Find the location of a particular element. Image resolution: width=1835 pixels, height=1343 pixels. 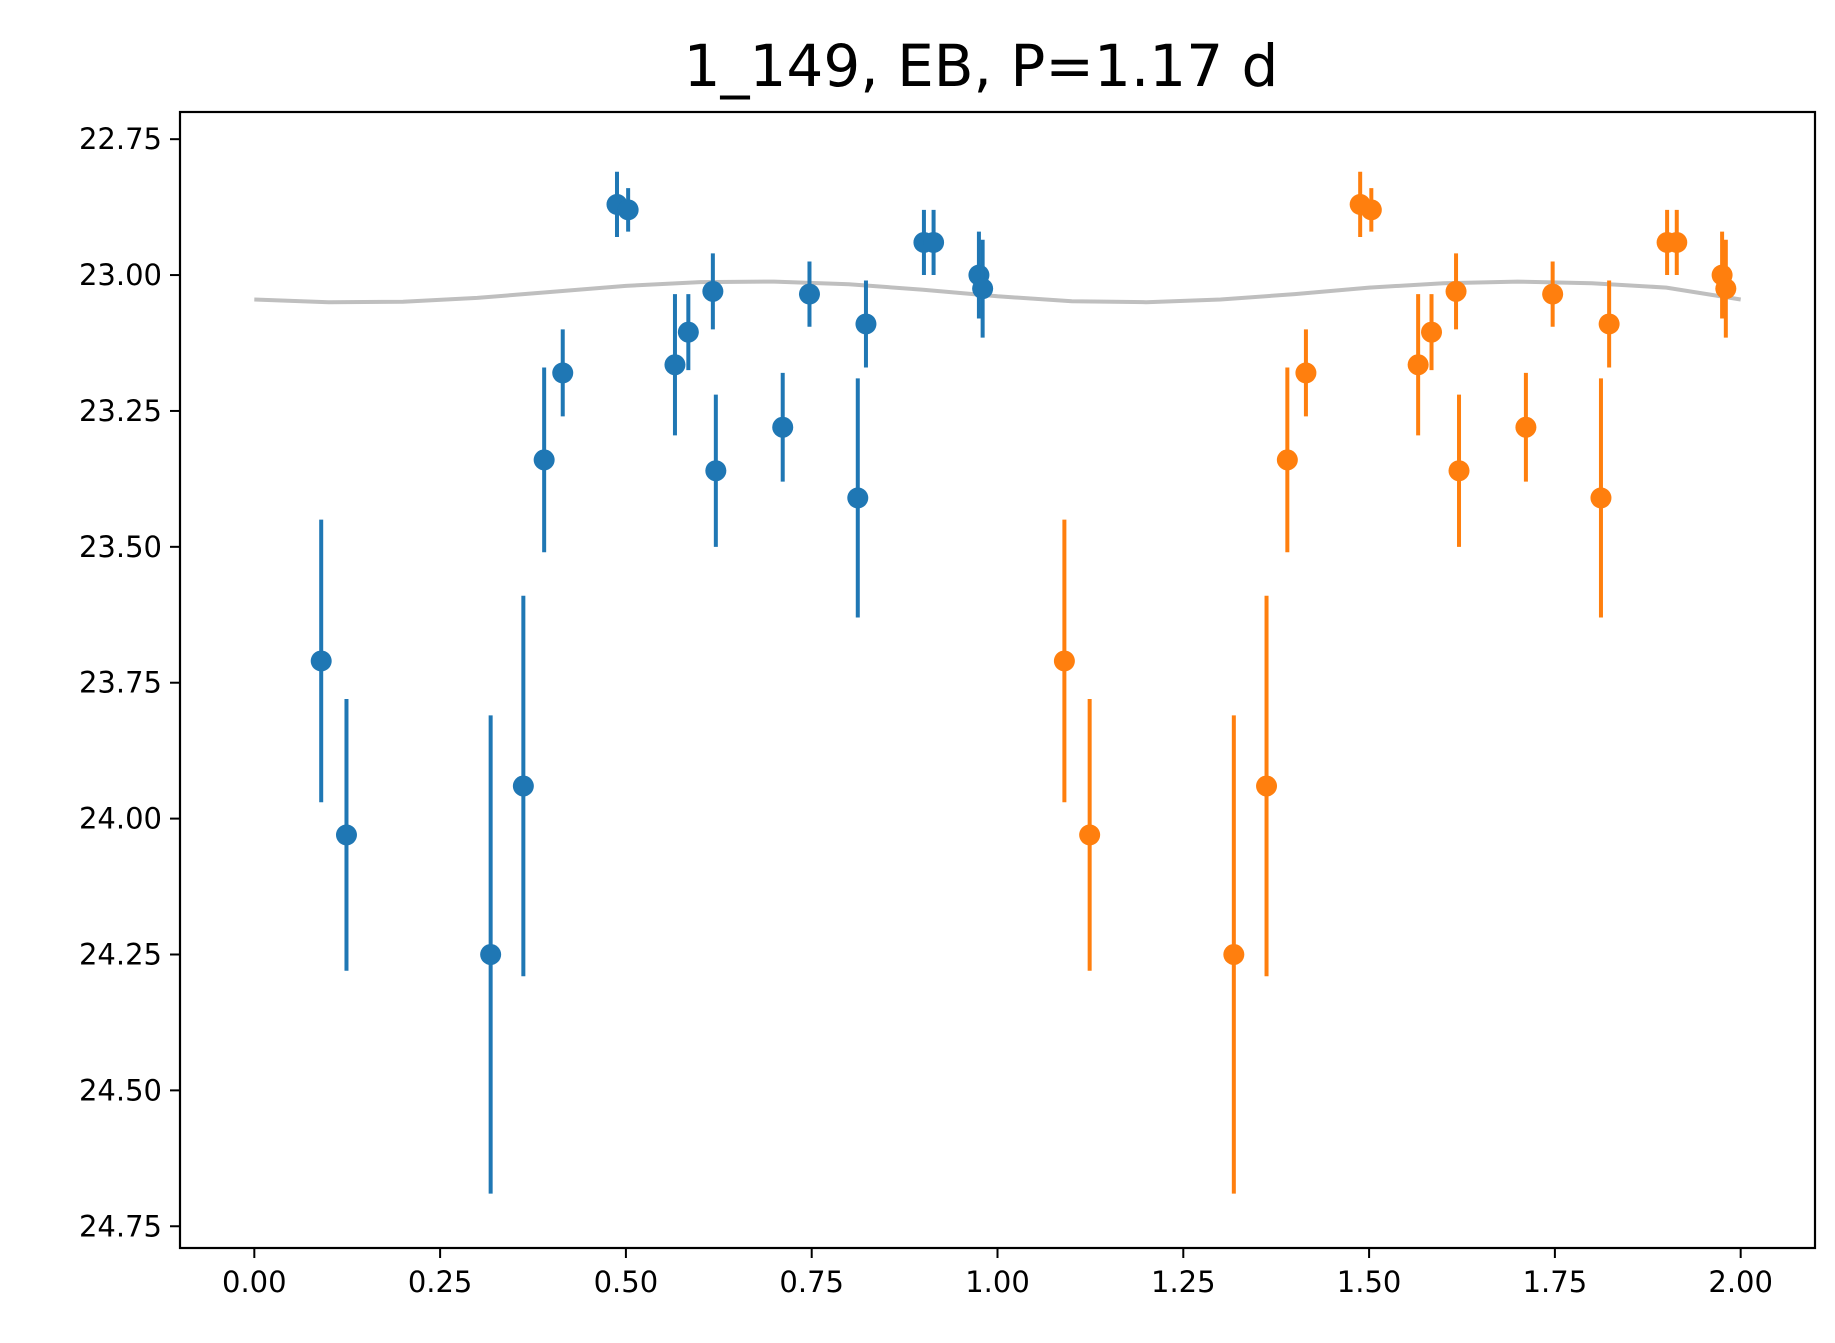

y-tick-label: 22.75 is located at coordinates (120, 139).